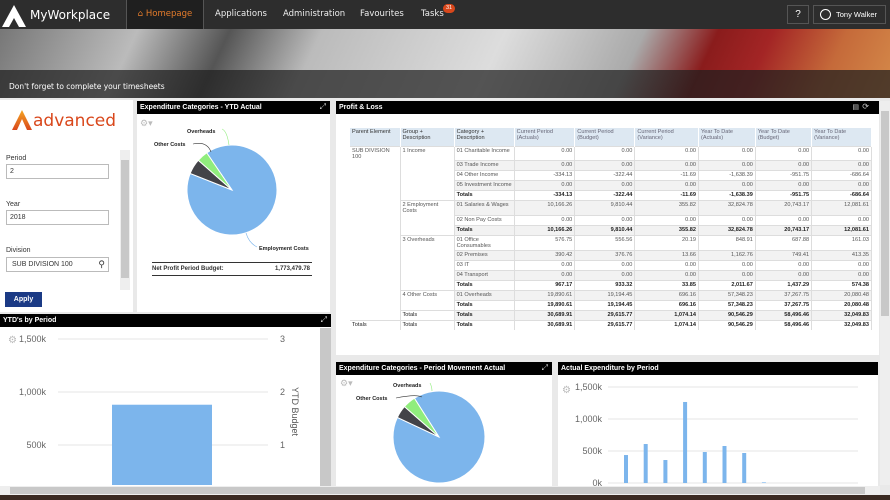  What do you see at coordinates (445, 63) in the screenshot?
I see `banner: Don't forget to complete your timesheets` at bounding box center [445, 63].